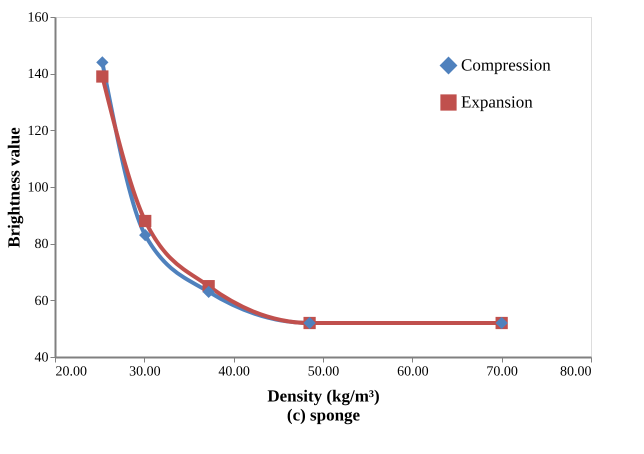 Image resolution: width=644 pixels, height=454 pixels. What do you see at coordinates (497, 102) in the screenshot?
I see `legend-label: Expansion` at bounding box center [497, 102].